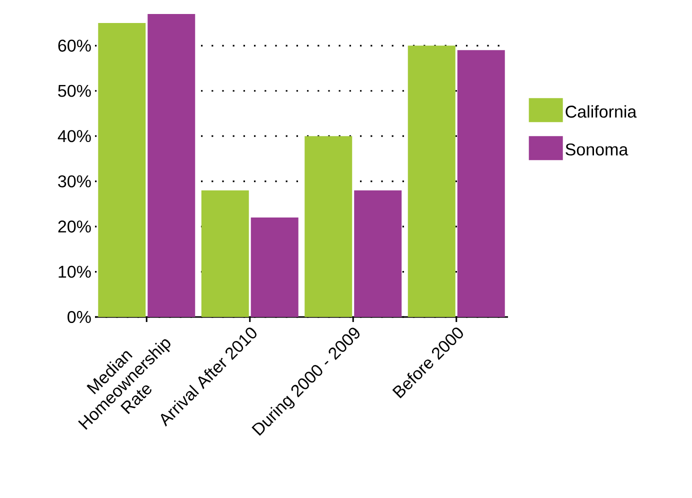 The height and width of the screenshot is (498, 692). Describe the element at coordinates (74, 181) in the screenshot. I see `y-tick-label: 30%` at that location.